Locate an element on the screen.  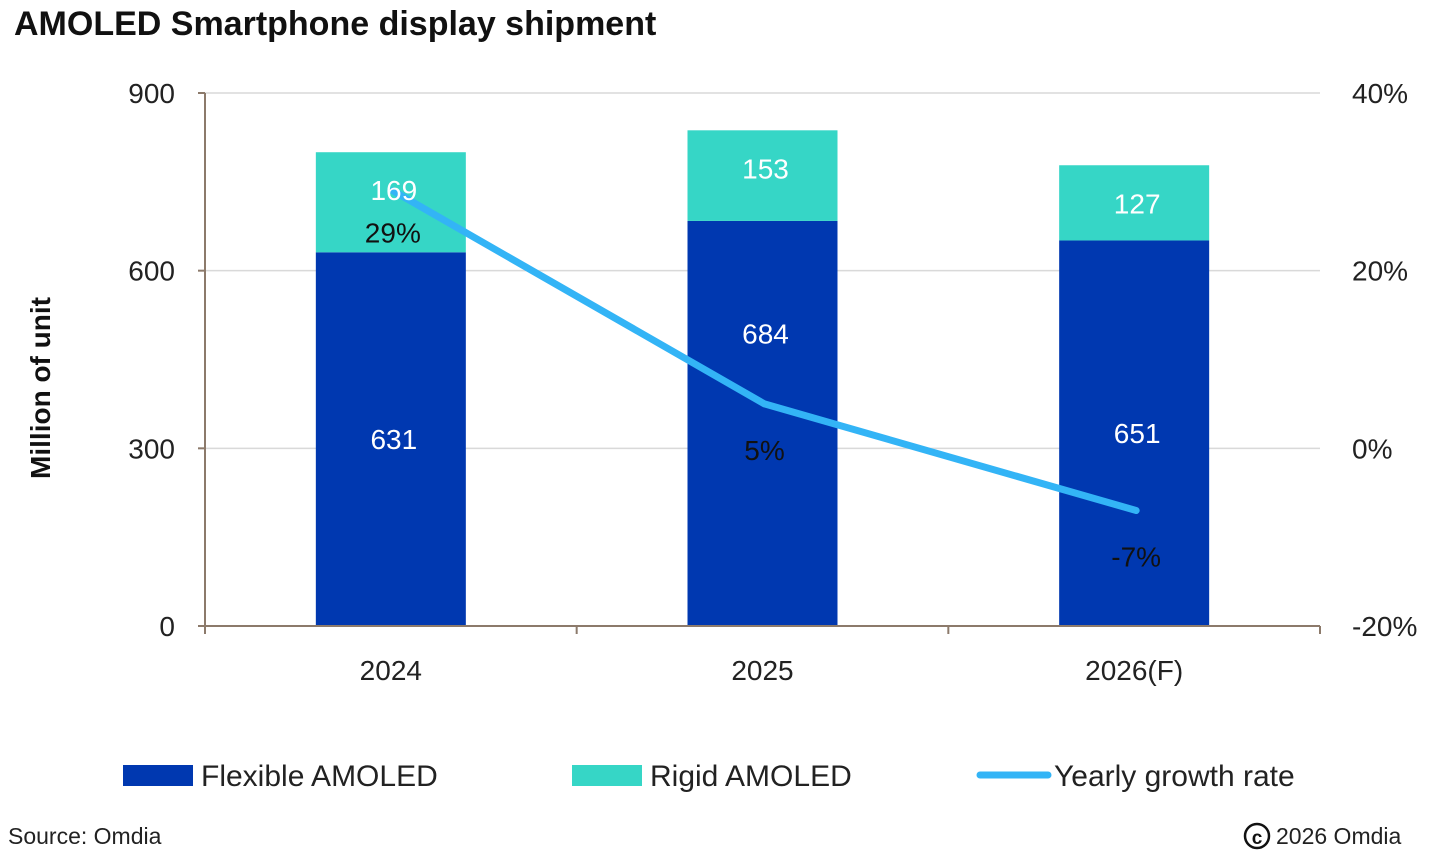
copyright-icon is located at coordinates (1257, 836).